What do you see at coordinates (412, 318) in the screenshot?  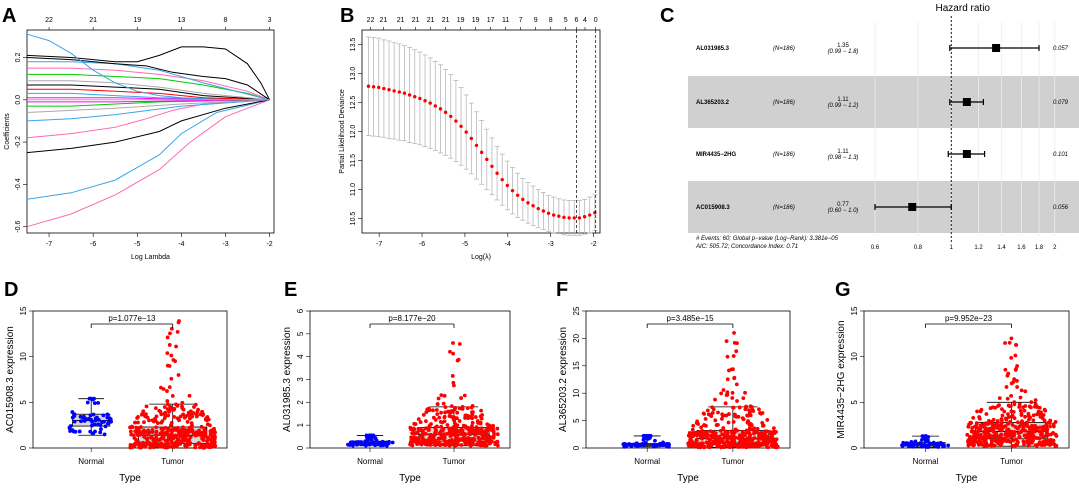 I see `p-value-label: p=8.177e−20` at bounding box center [412, 318].